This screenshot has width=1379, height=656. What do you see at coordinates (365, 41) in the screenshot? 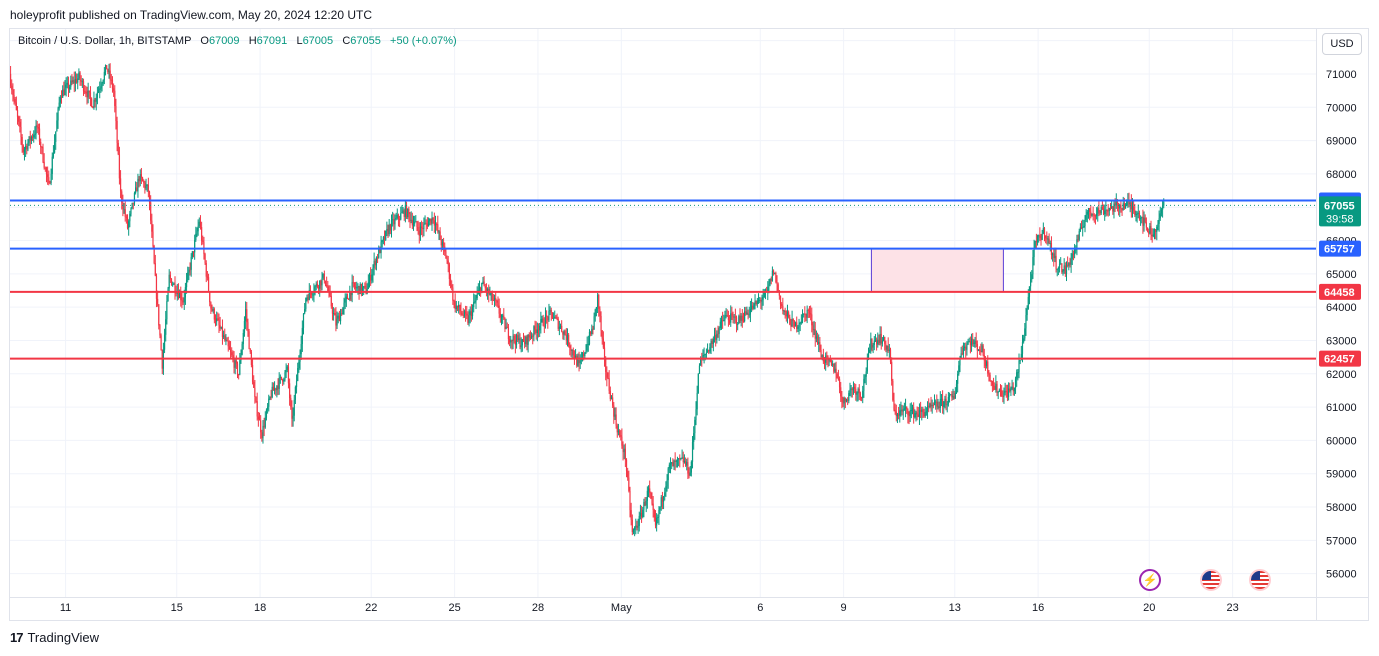
I see `legend-close-value: 67055` at bounding box center [365, 41].